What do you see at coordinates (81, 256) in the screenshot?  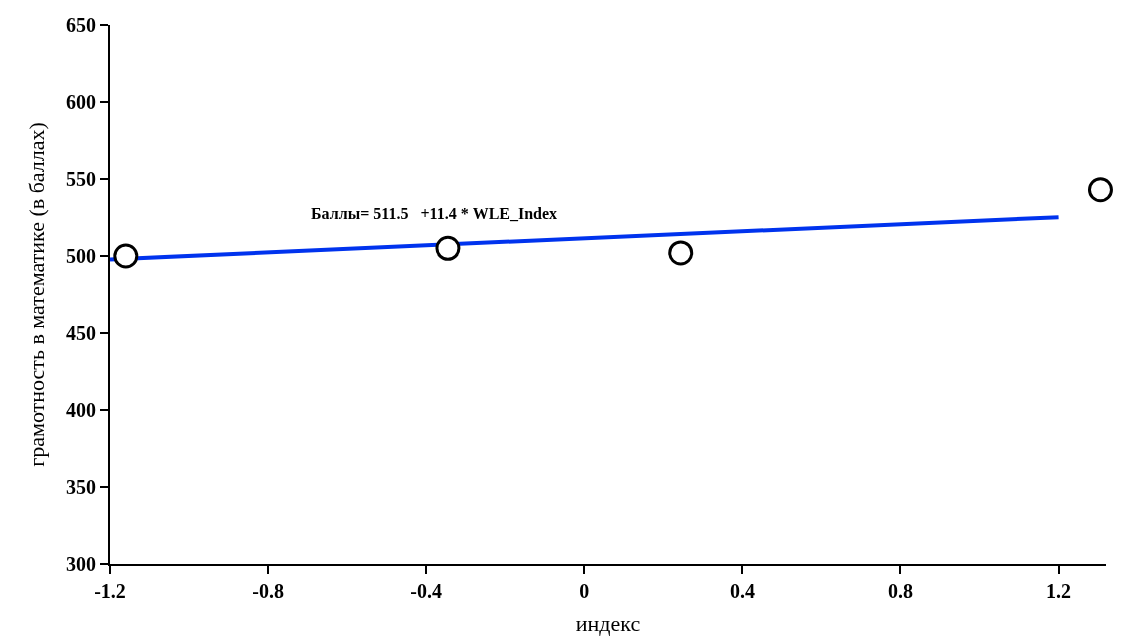 I see `y-tick-label: 500` at bounding box center [81, 256].